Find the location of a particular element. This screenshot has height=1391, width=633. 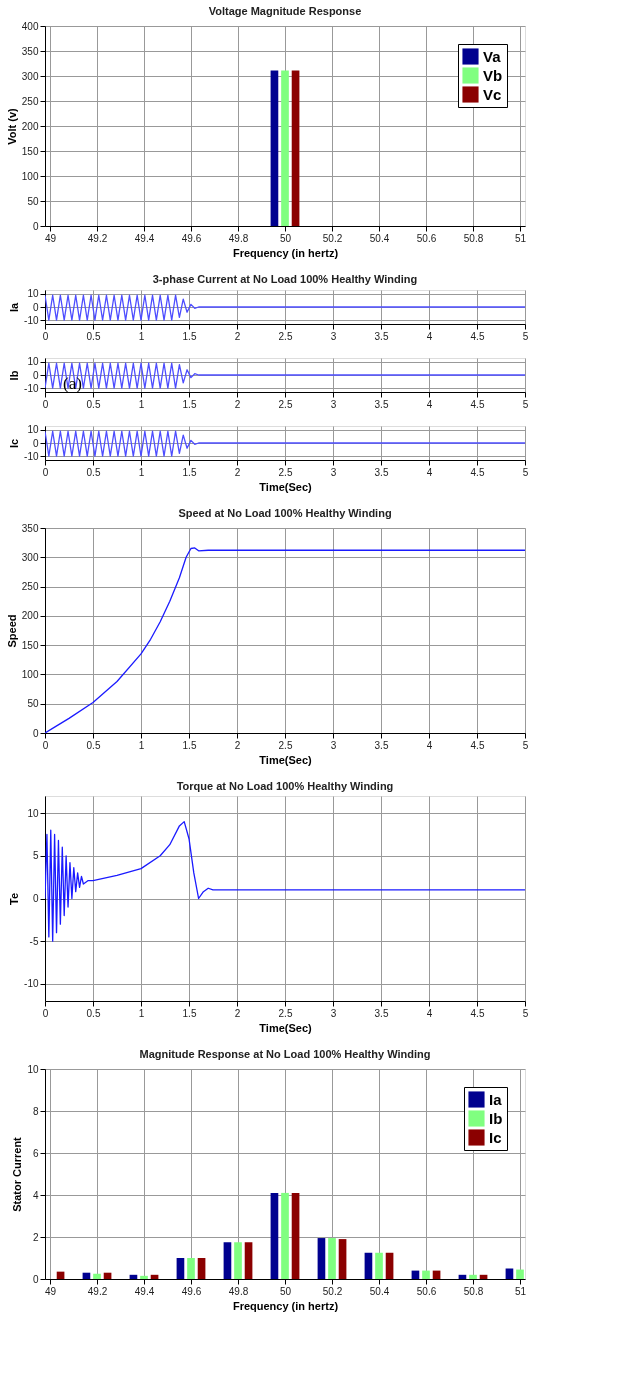

chart-title: 3-phase Current at No Load 100% Healthy Winding is located at coordinates (285, 278).